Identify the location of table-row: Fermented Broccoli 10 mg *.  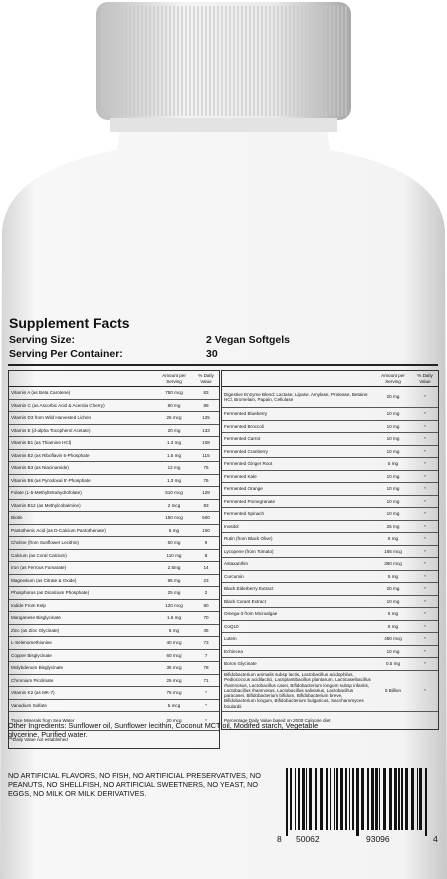
(330, 427).